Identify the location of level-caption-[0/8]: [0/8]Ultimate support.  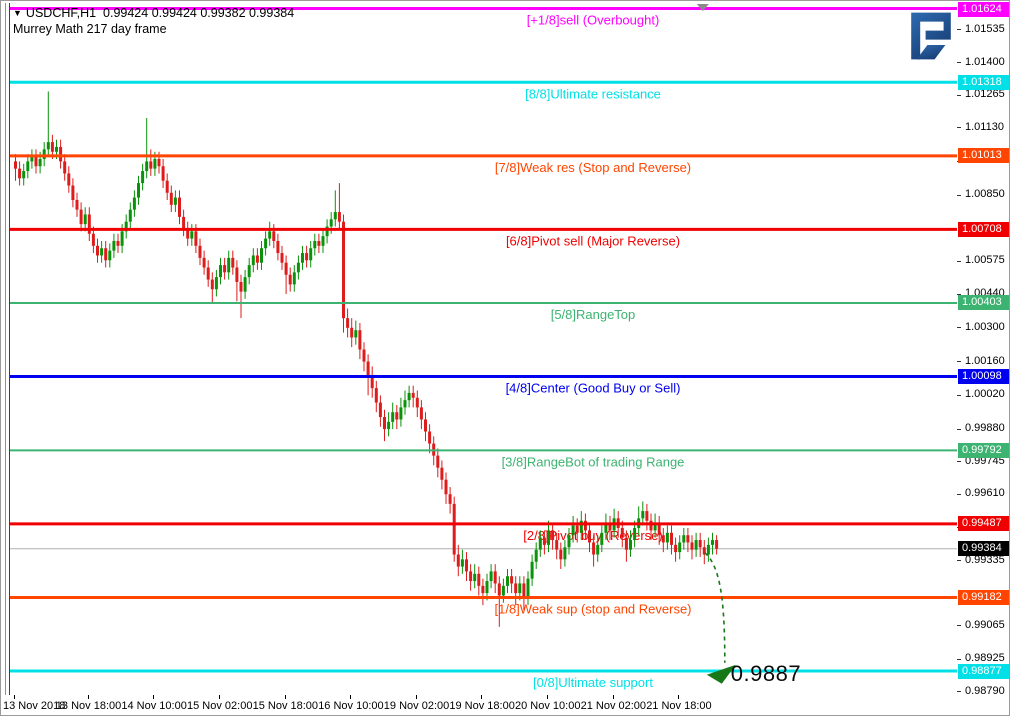
(593, 682).